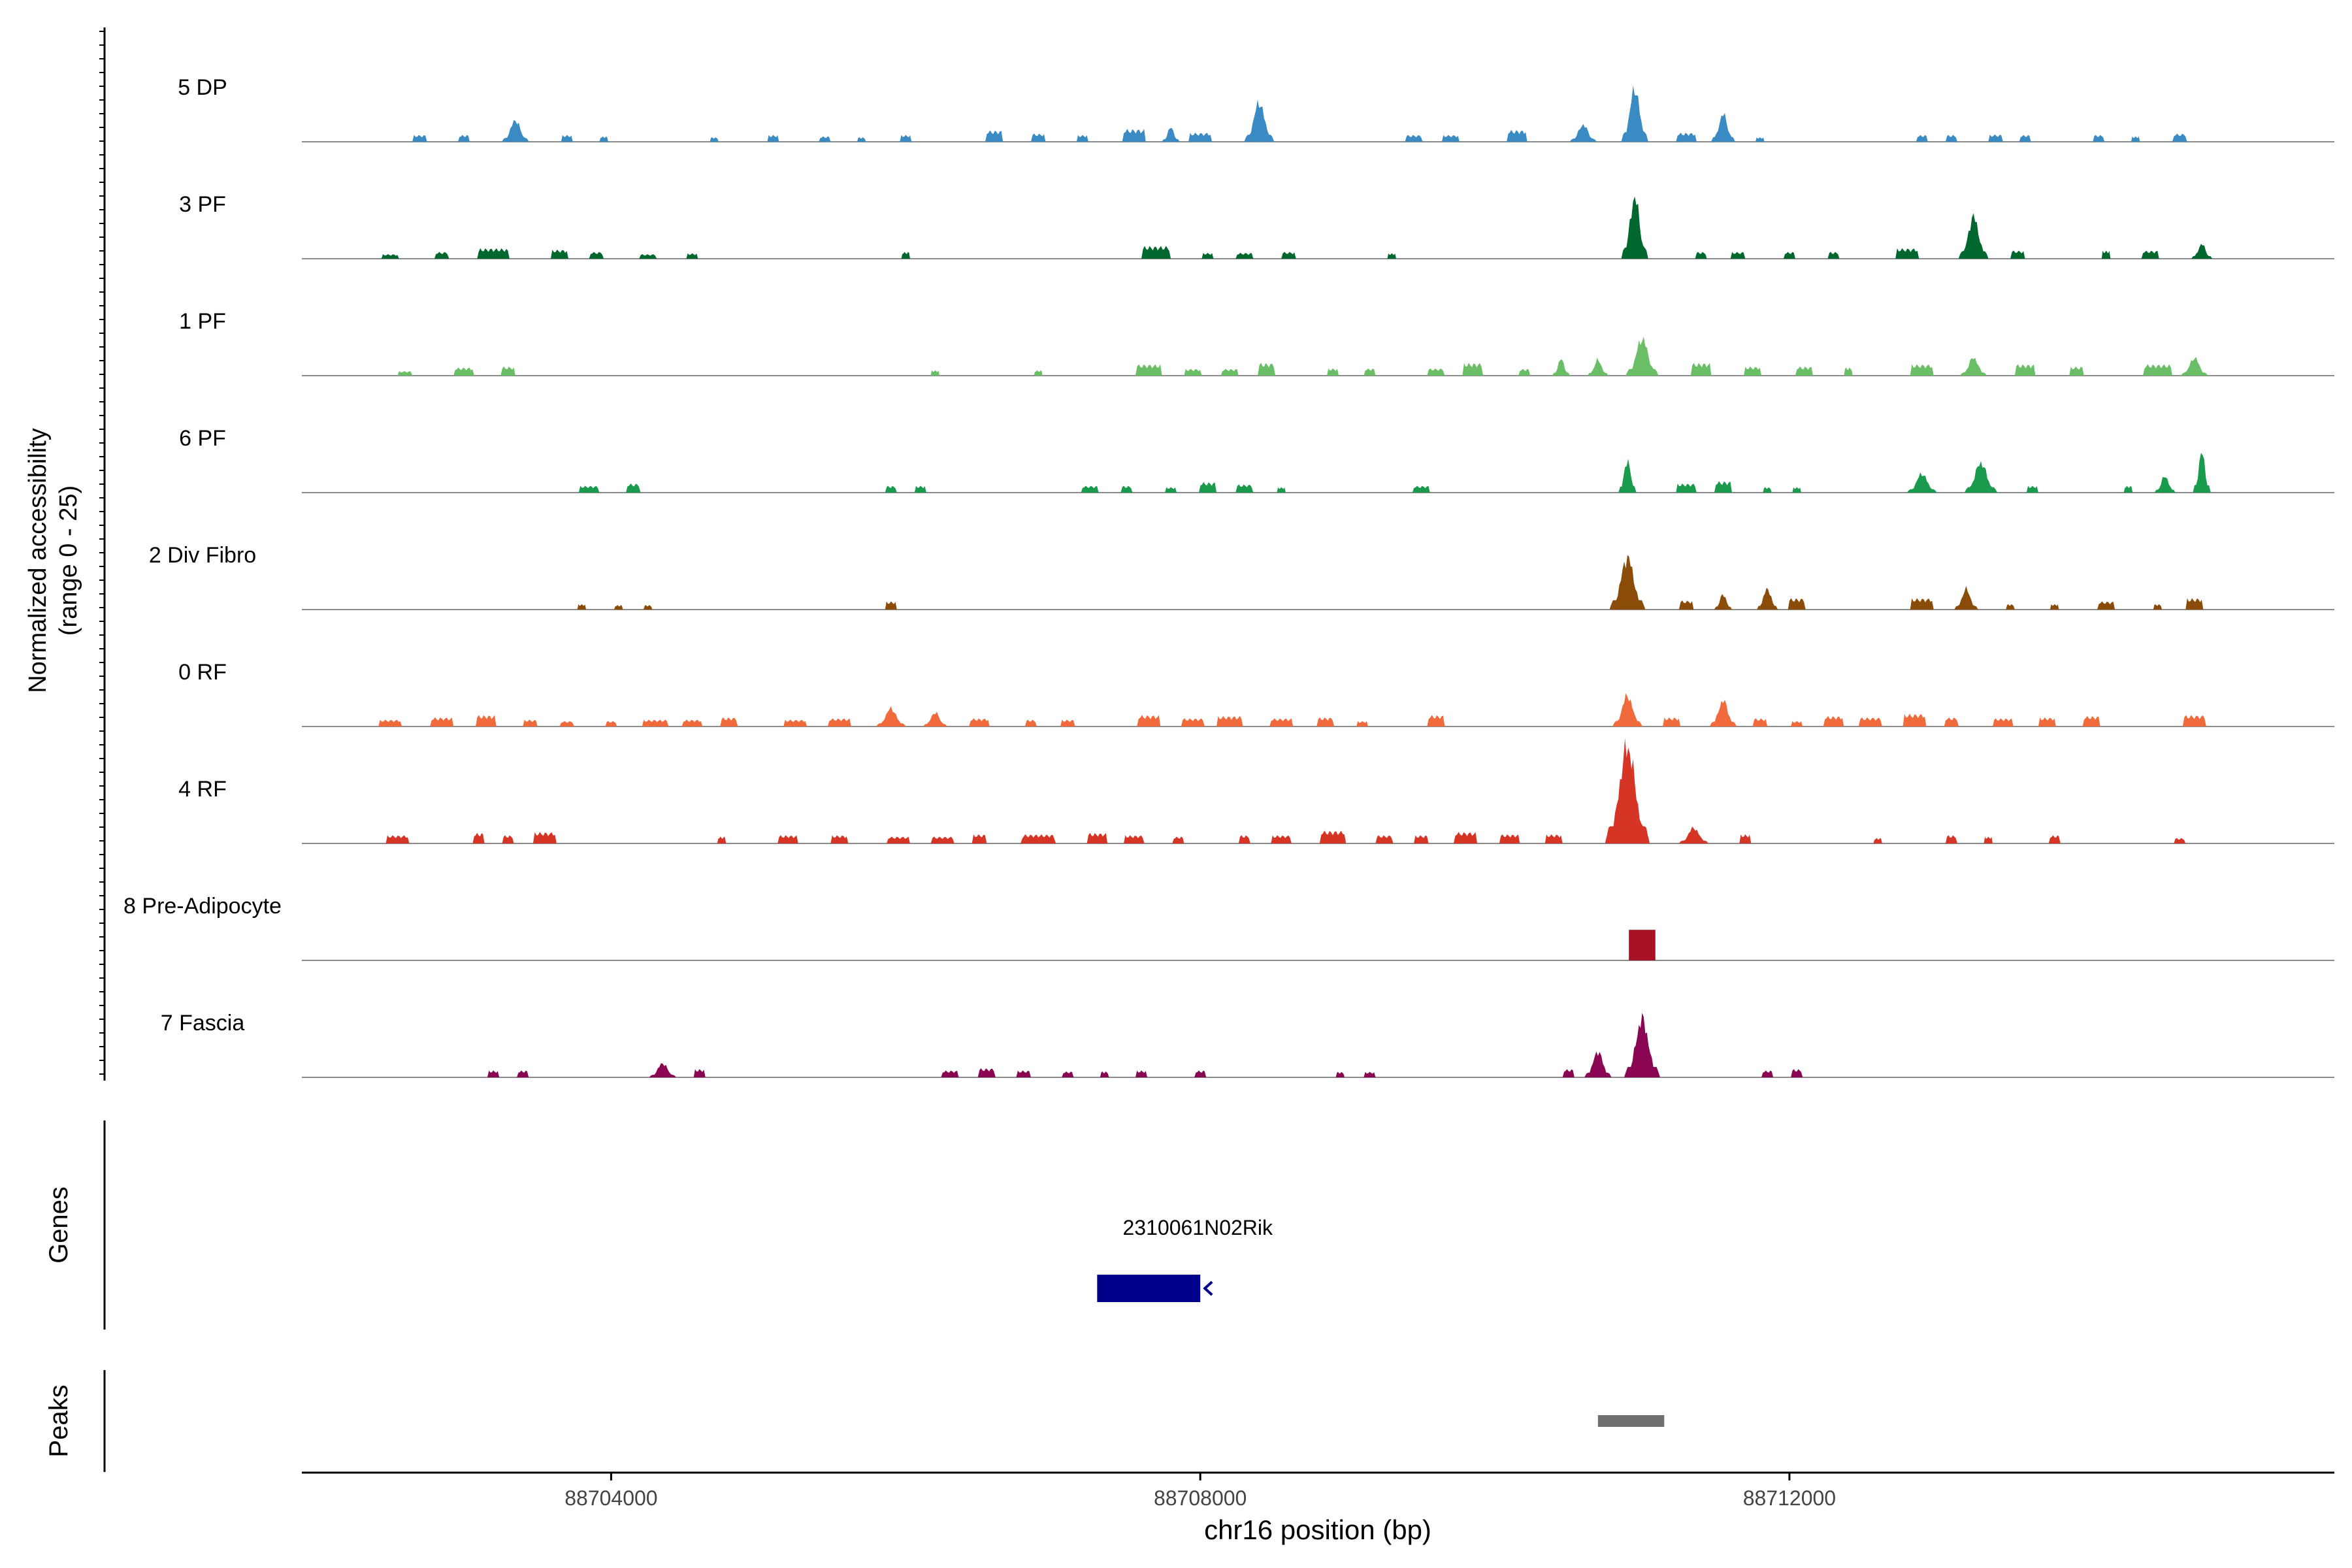 The image size is (2352, 1568). Describe the element at coordinates (1789, 1498) in the screenshot. I see `x-tick-label: 88712000` at that location.